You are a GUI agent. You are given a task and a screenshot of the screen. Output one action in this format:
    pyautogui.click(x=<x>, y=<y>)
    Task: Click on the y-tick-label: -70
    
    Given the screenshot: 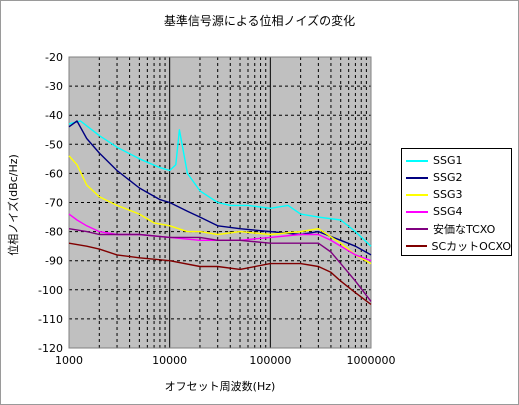 What is the action you would take?
    pyautogui.click(x=54, y=203)
    